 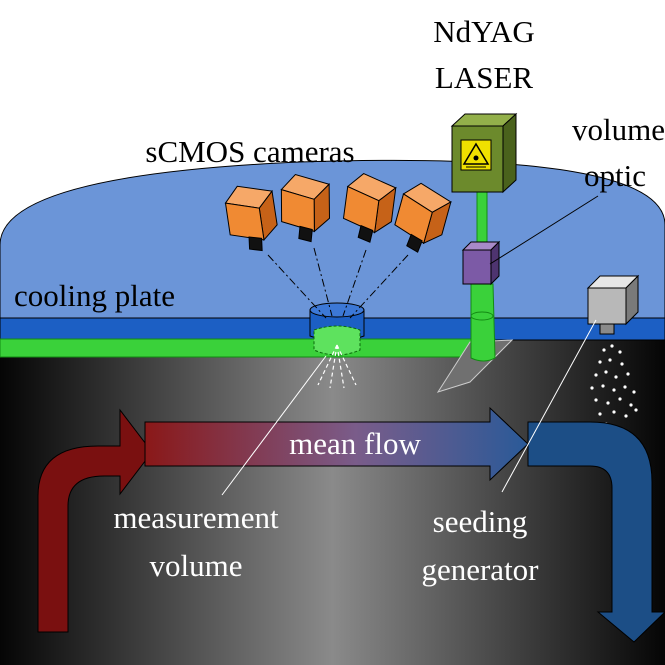 I want to click on laser-beam-expanded, so click(x=483, y=322).